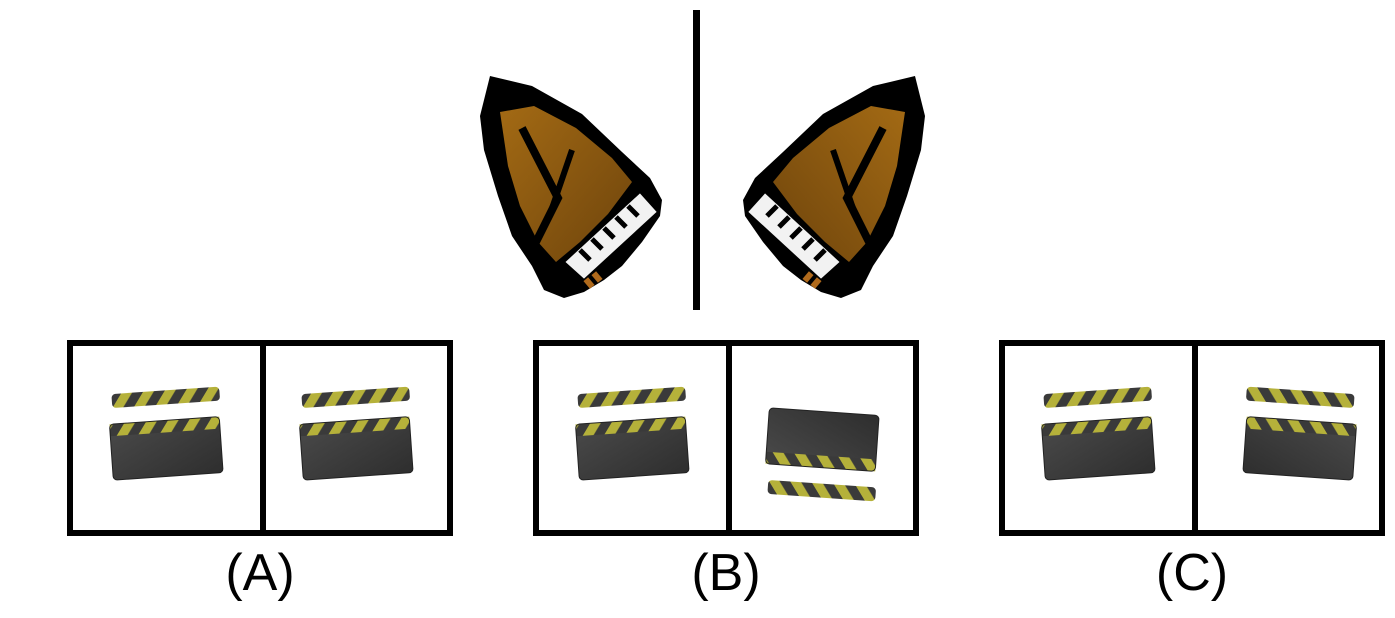  What do you see at coordinates (260, 573) in the screenshot?
I see `option-a-label: (A)` at bounding box center [260, 573].